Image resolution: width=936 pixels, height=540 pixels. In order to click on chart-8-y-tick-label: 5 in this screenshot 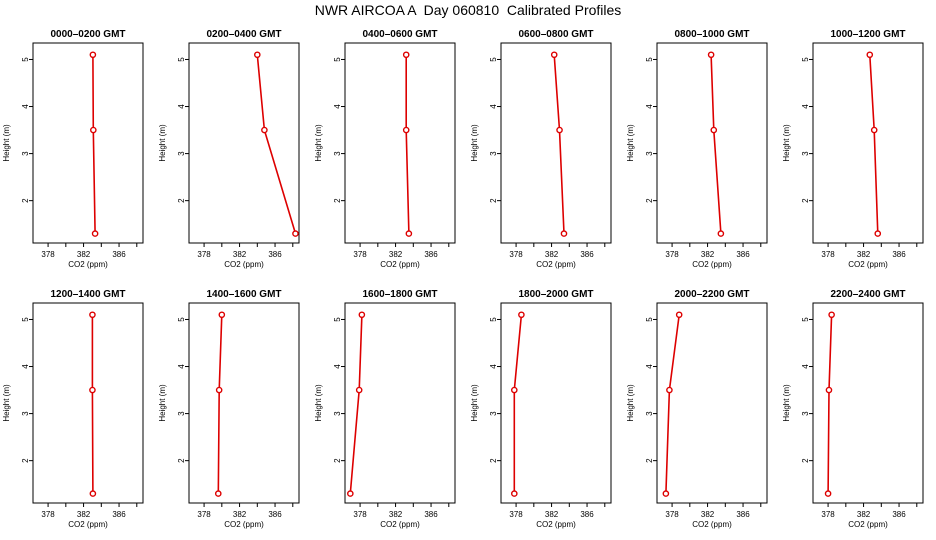, I will do `click(181, 319)`.